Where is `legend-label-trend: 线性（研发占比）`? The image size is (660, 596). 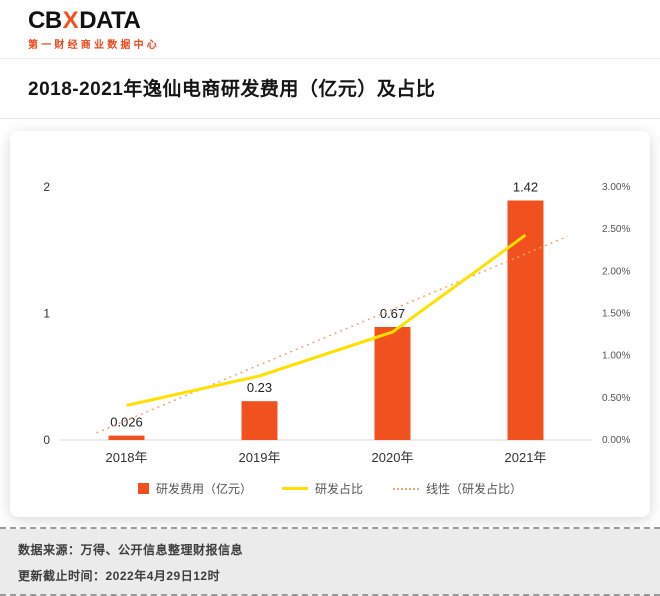 legend-label-trend: 线性（研发占比） is located at coordinates (474, 489).